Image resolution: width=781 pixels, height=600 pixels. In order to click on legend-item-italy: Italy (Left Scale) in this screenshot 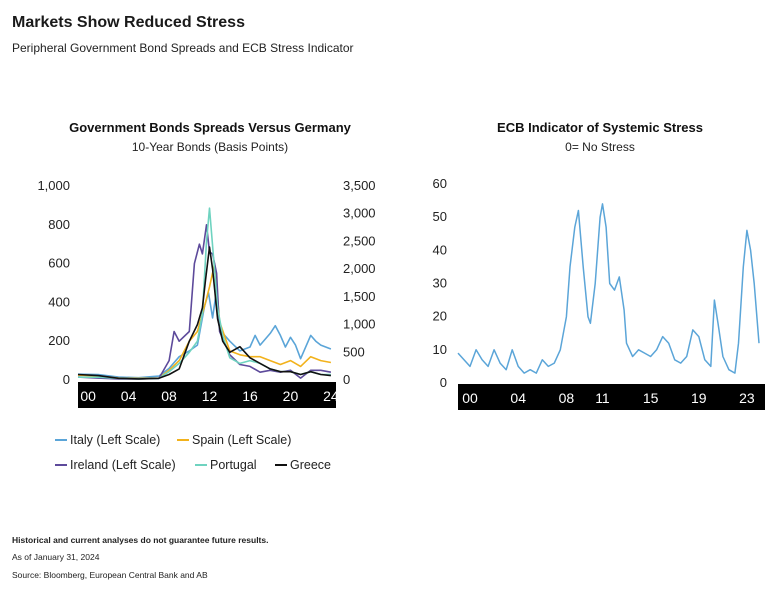, I will do `click(107, 440)`.